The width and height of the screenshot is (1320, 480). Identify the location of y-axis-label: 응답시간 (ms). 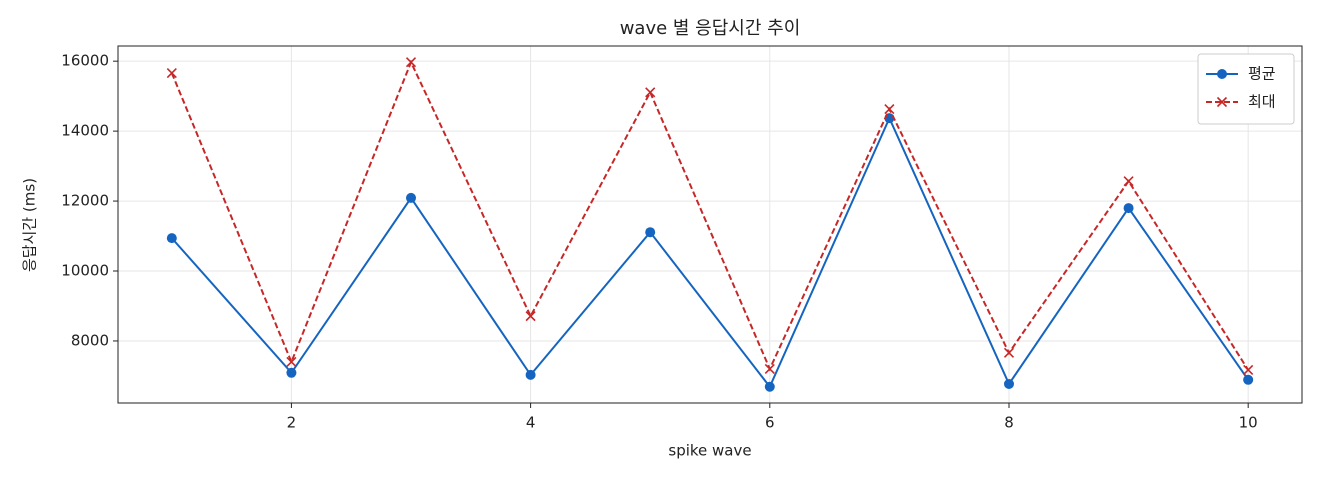
(30, 225).